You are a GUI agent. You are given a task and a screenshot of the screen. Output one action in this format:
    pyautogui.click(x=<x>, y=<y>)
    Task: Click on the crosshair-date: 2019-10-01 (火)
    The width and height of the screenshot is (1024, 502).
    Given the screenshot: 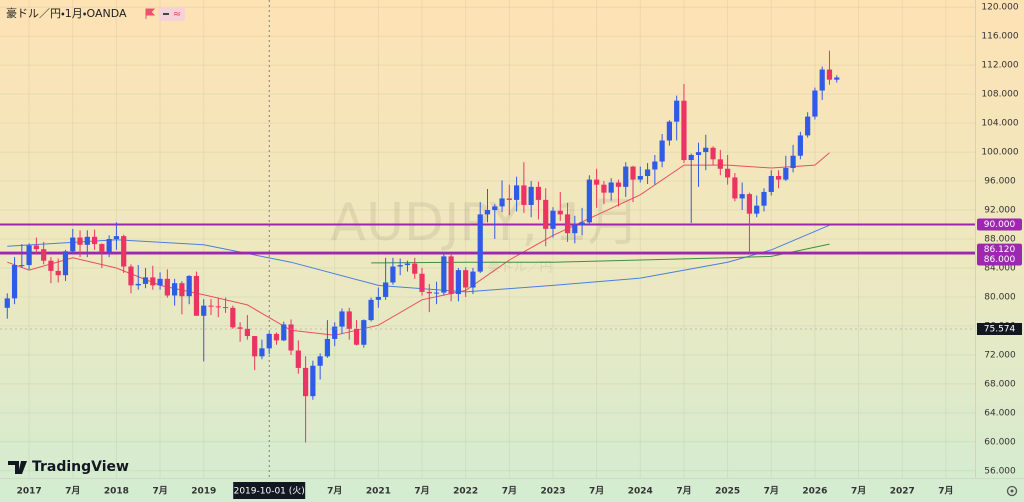 What is the action you would take?
    pyautogui.click(x=269, y=491)
    